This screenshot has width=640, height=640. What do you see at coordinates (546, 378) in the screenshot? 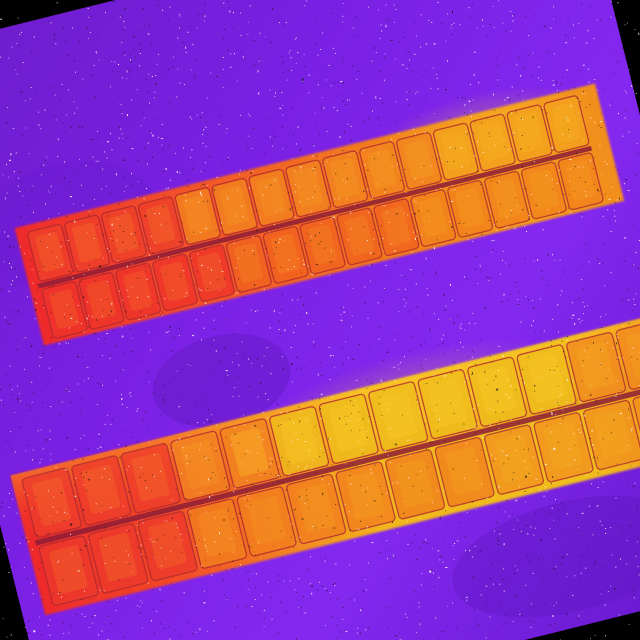
I see `lowerModules-module-glow` at bounding box center [546, 378].